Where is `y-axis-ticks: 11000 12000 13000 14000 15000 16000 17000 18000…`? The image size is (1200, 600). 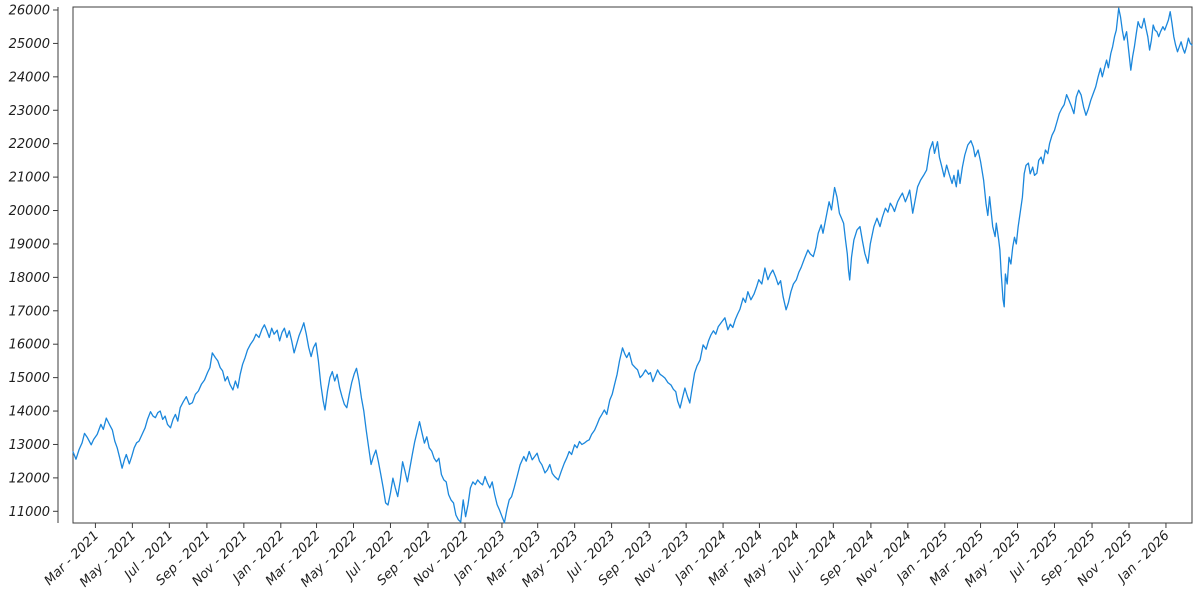
y-axis-ticks: 11000 12000 13000 14000 15000 16000 17000 18000… is located at coordinates (33, 262).